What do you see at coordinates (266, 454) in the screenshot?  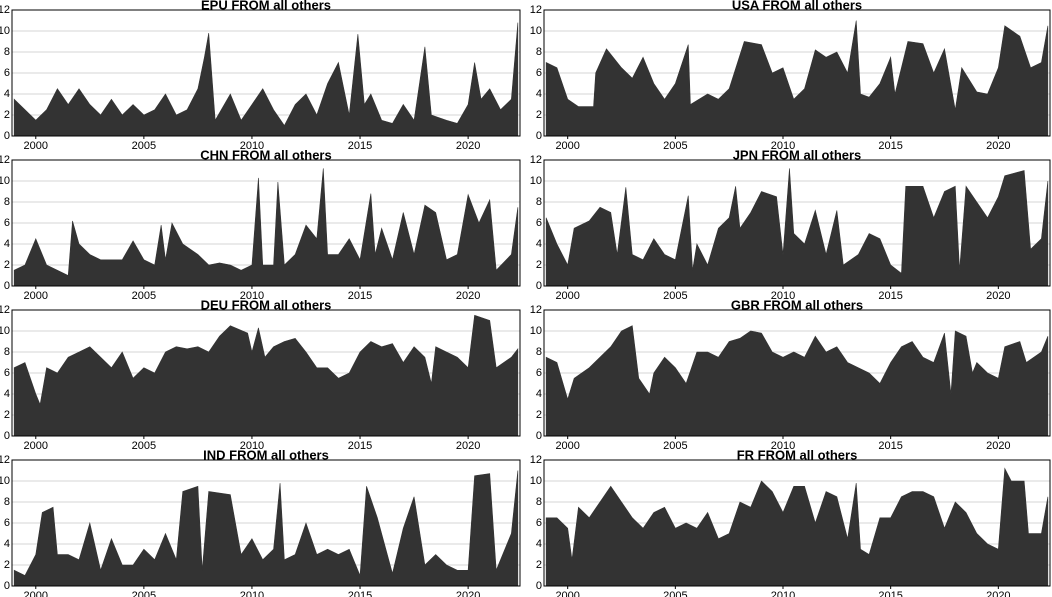 I see `chart-title: IND FROM all others` at bounding box center [266, 454].